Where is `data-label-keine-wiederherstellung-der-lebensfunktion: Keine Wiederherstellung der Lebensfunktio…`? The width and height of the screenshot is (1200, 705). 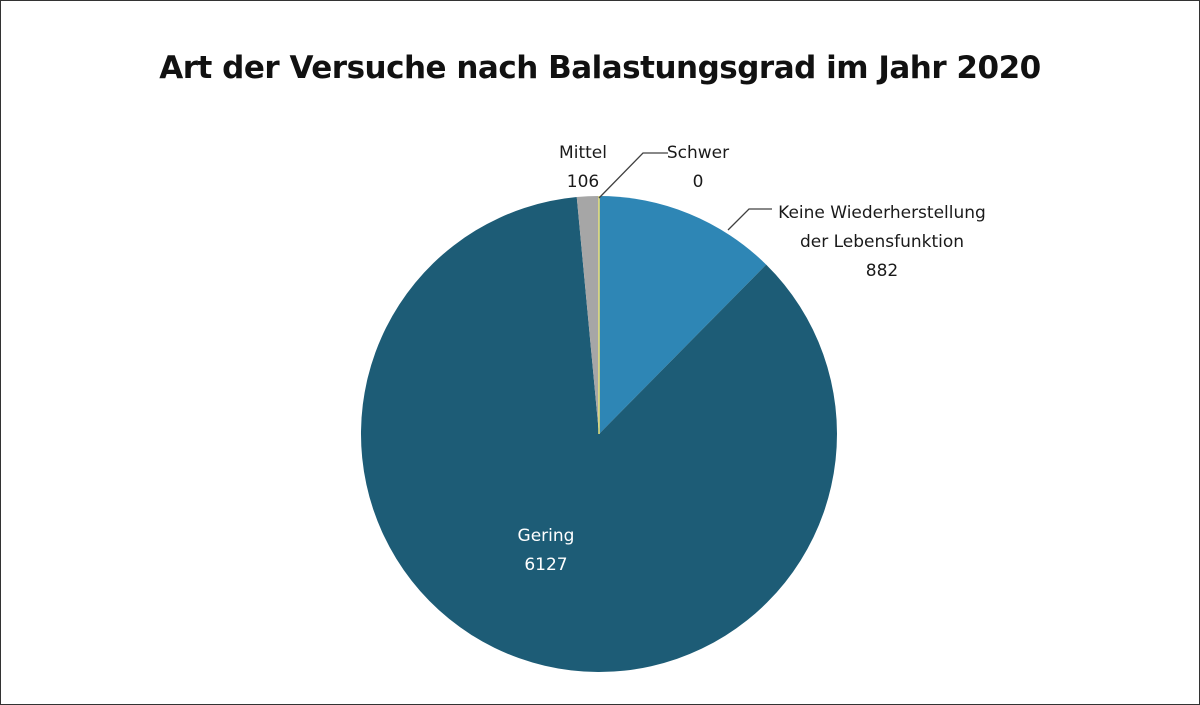
data-label-keine-wiederherstellung-der-lebensfunktion: Keine Wiederherstellung der Lebensfunktio… is located at coordinates (882, 242).